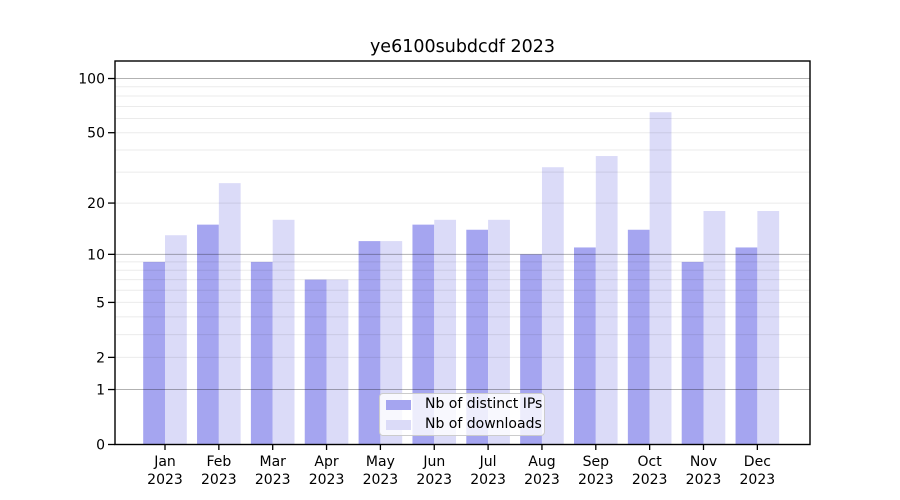 This screenshot has height=500, width=900. Describe the element at coordinates (100, 391) in the screenshot. I see `y-tick-label: 1` at that location.